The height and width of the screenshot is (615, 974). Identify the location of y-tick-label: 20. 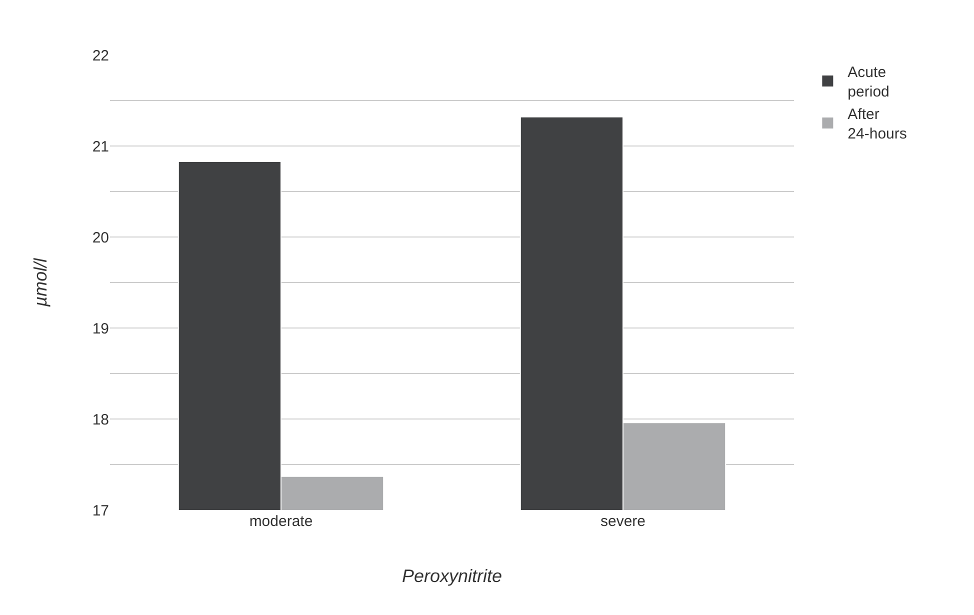
(100, 237).